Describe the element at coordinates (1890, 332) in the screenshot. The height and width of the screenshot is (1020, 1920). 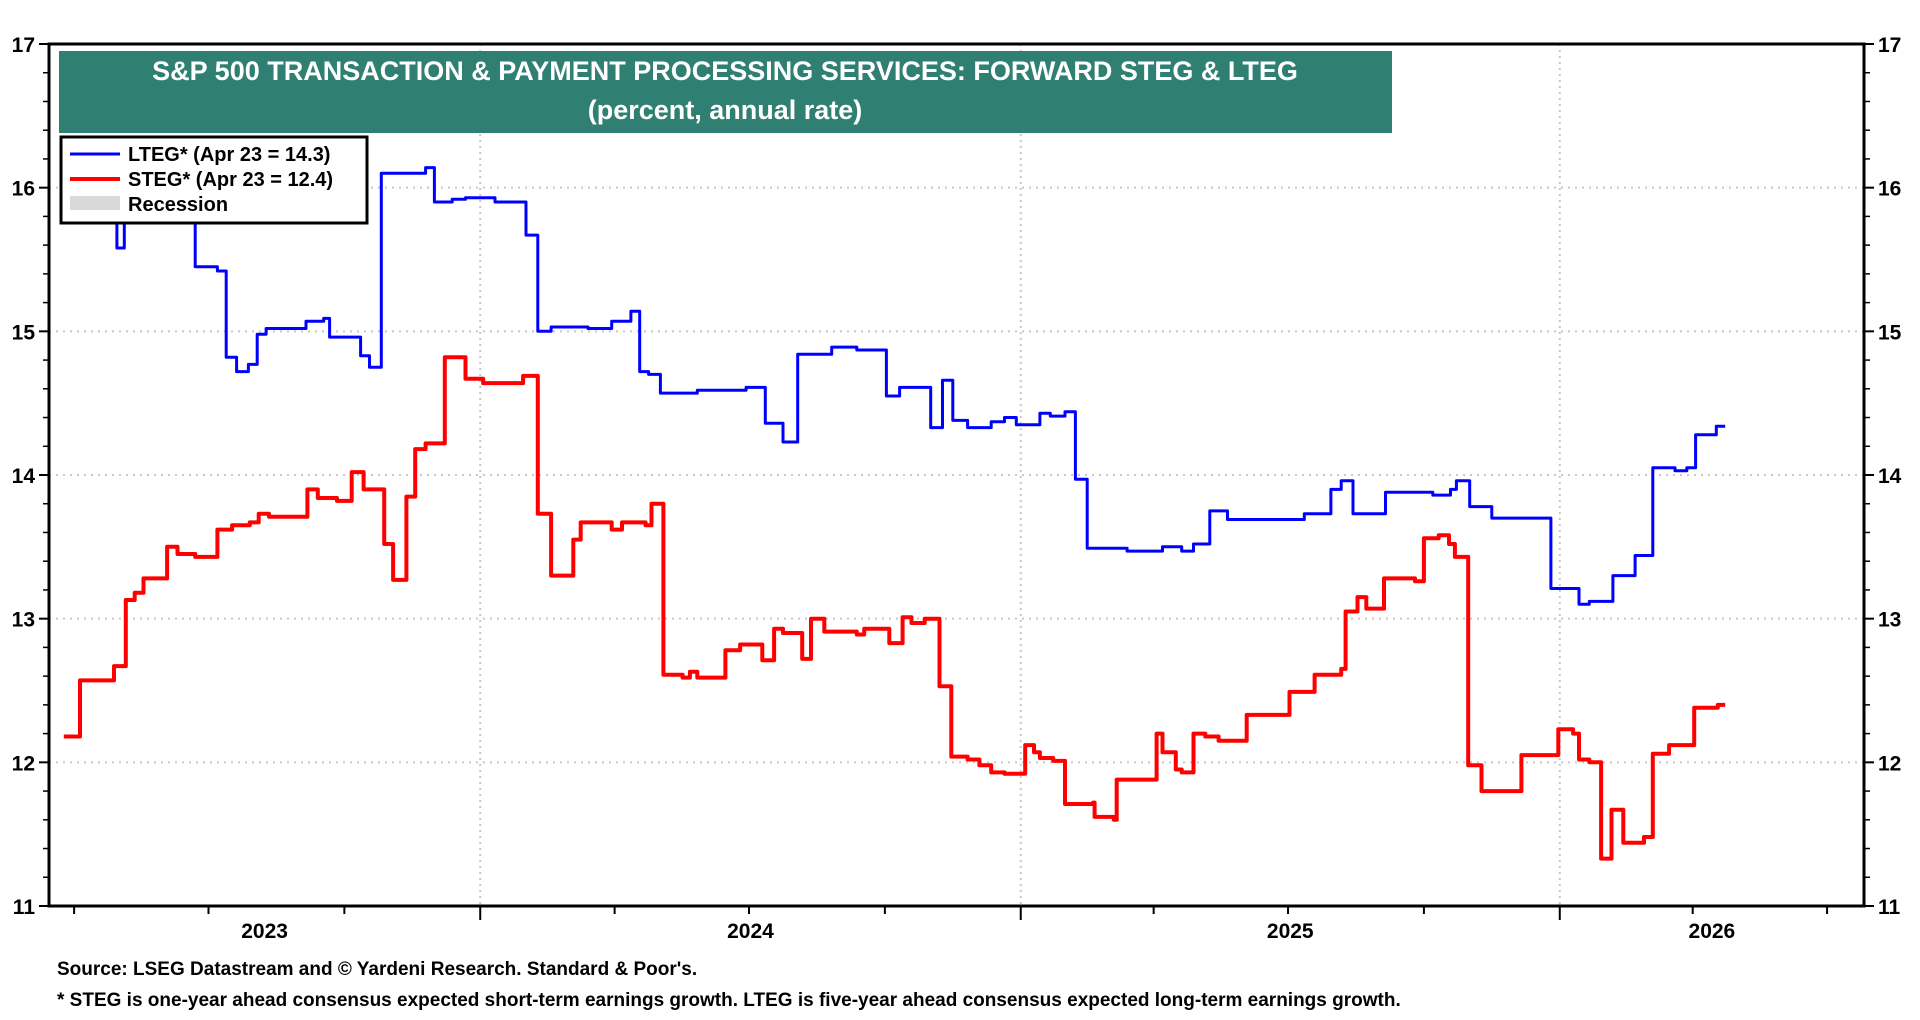
I see `y-tick-label-right: 15` at that location.